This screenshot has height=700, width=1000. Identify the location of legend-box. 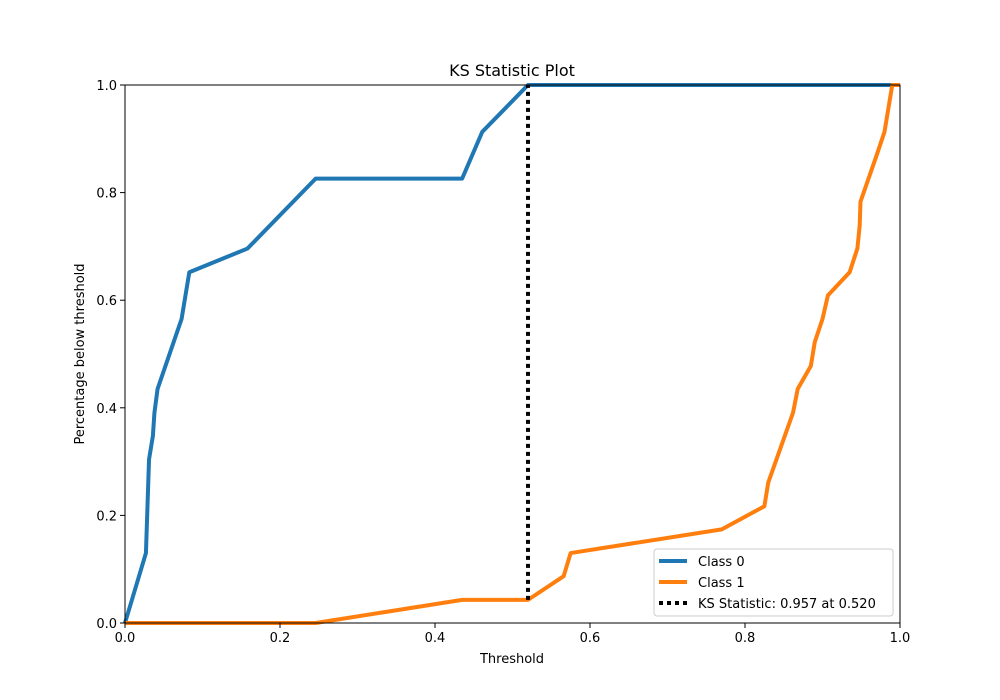
(773, 582).